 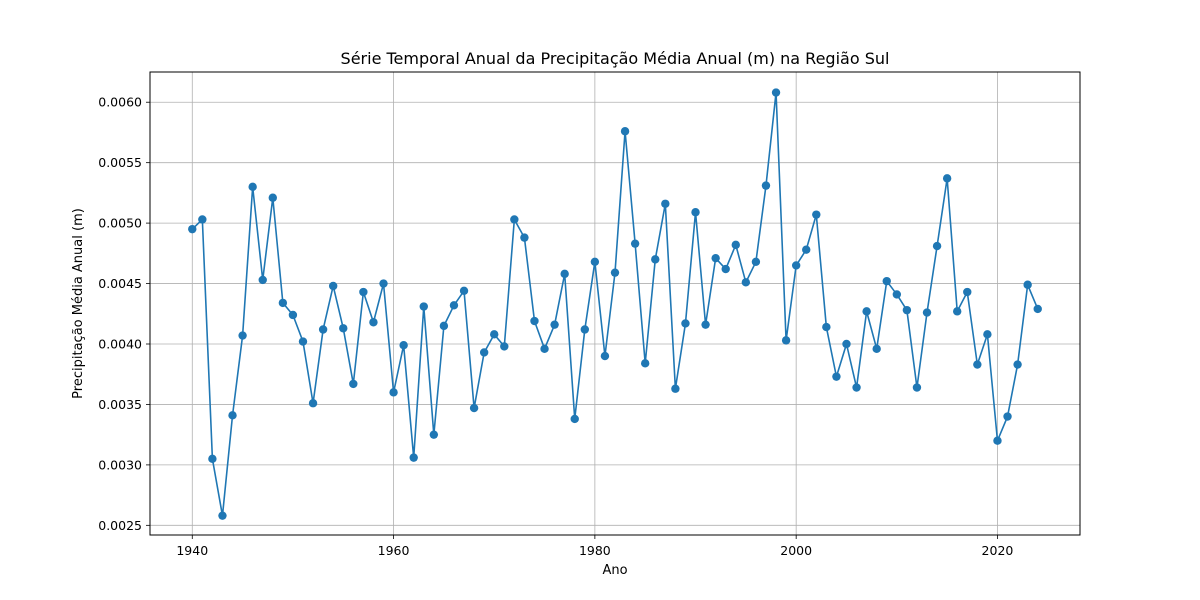 I want to click on y-tick-label: 0.0060, so click(x=120, y=102).